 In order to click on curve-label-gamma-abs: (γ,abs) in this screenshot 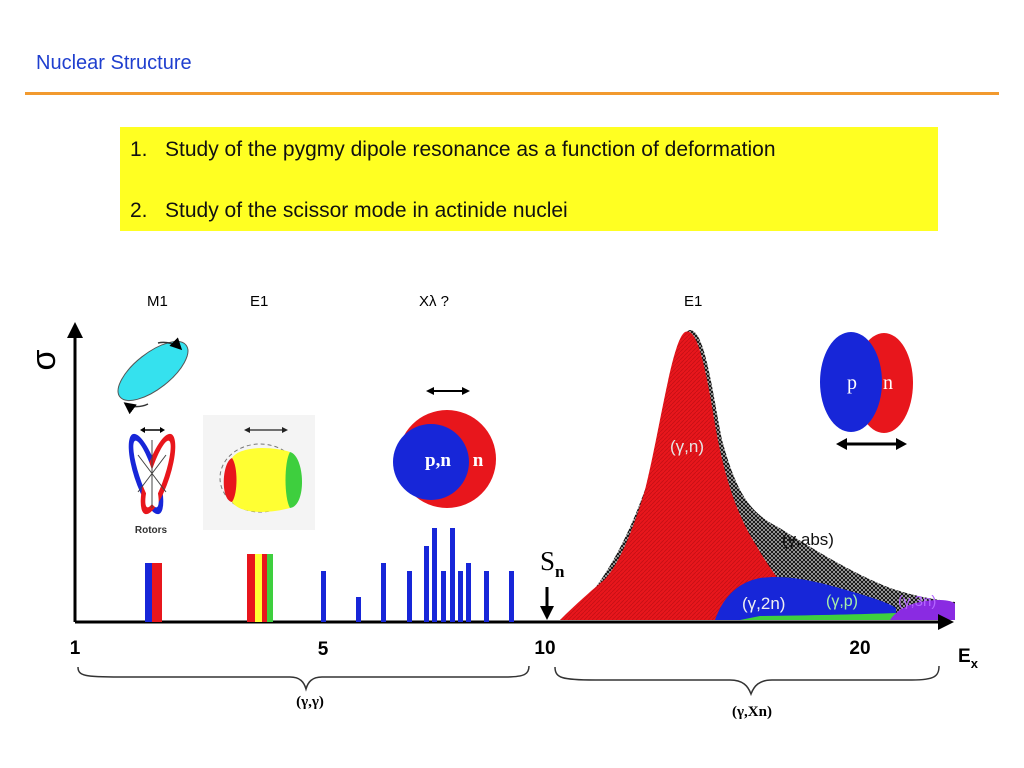, I will do `click(808, 539)`.